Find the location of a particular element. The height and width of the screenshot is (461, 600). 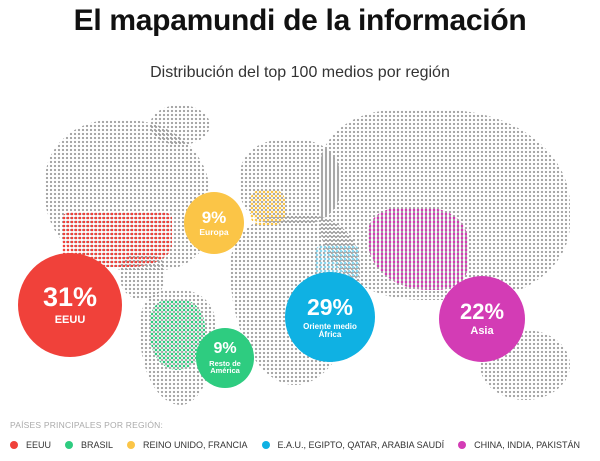

bubble-resto-america: 9% Resto de América is located at coordinates (225, 358).